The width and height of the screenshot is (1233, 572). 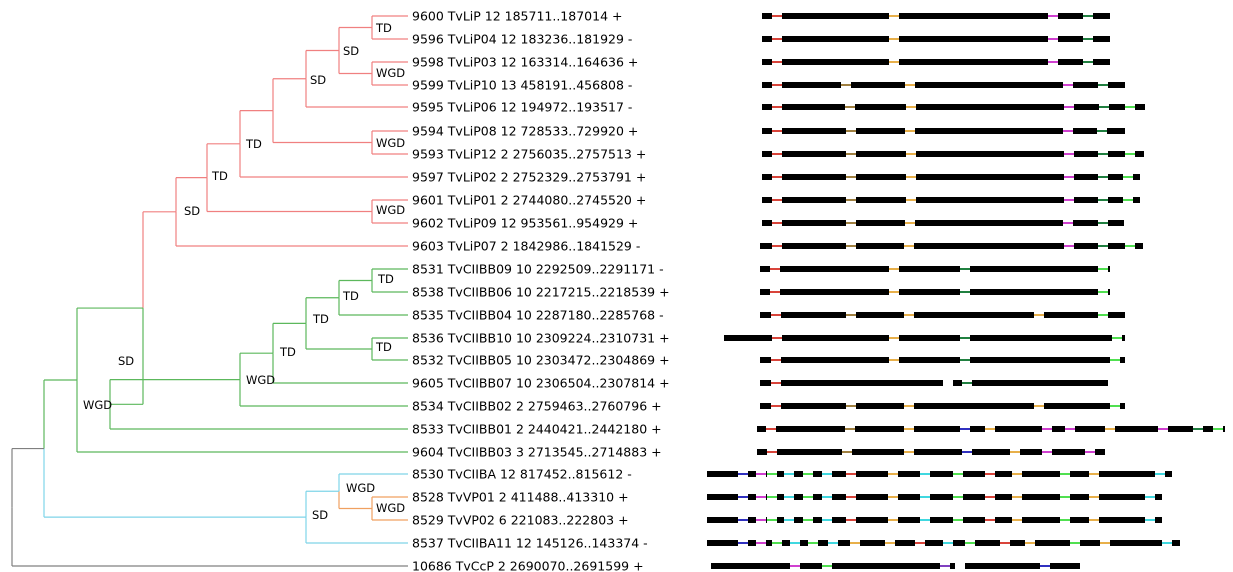 I want to click on leaf-label: 9603 TvLiP07 2 1842986..1841529 -, so click(x=526, y=246).